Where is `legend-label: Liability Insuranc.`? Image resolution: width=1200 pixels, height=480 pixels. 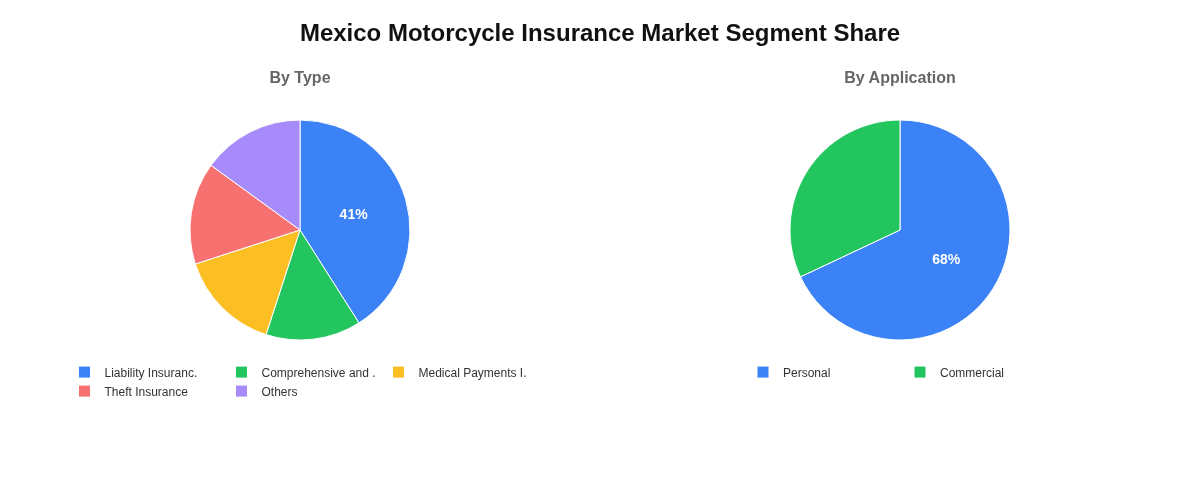
legend-label: Liability Insuranc. is located at coordinates (151, 372).